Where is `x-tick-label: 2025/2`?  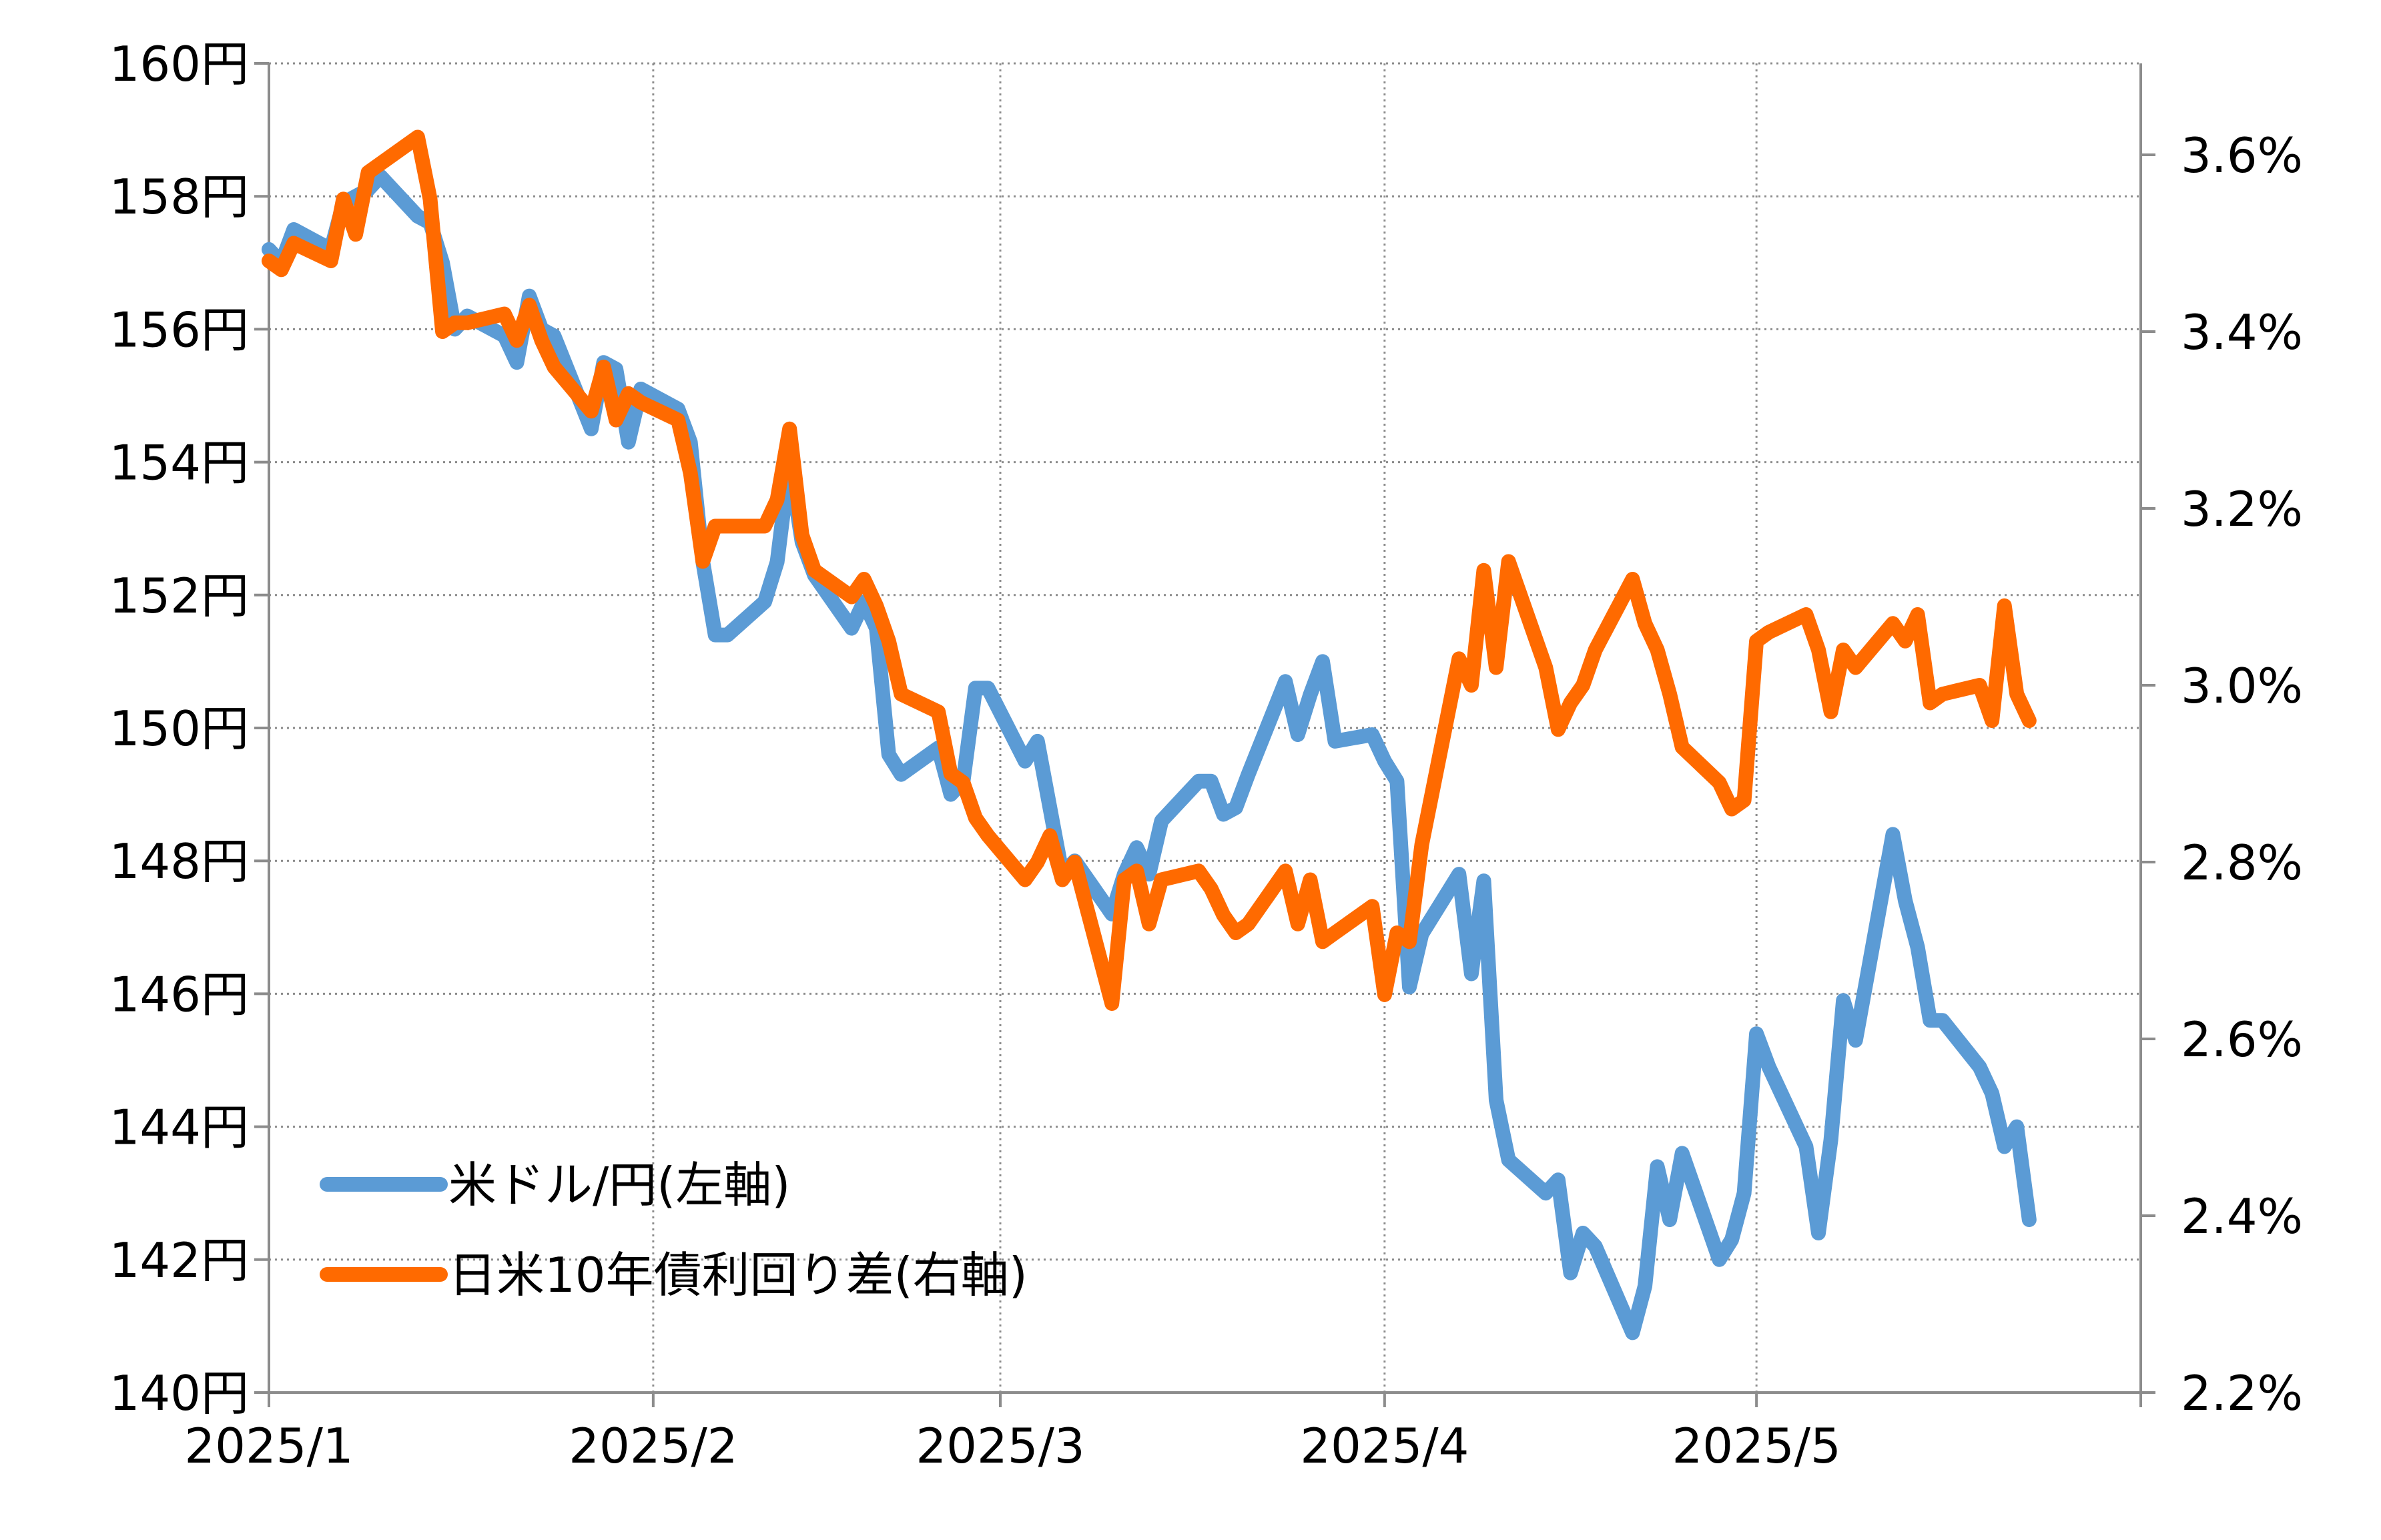 x-tick-label: 2025/2 is located at coordinates (653, 1446).